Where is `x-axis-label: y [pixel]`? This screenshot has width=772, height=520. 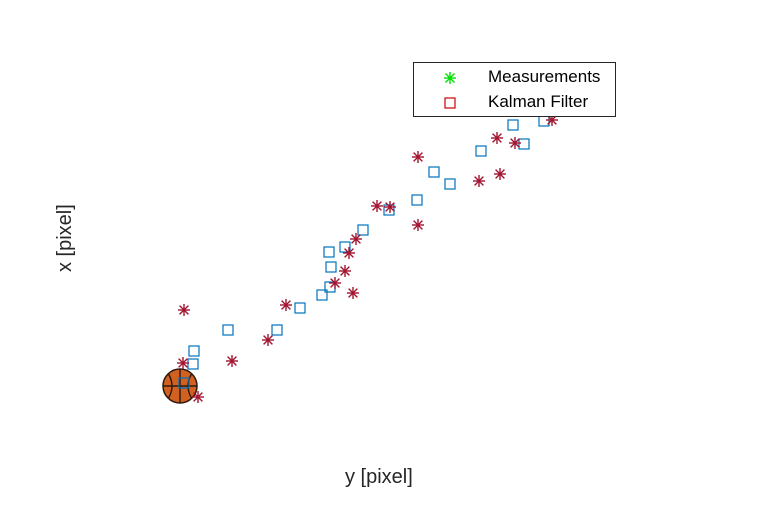
x-axis-label: y [pixel] is located at coordinates (379, 477).